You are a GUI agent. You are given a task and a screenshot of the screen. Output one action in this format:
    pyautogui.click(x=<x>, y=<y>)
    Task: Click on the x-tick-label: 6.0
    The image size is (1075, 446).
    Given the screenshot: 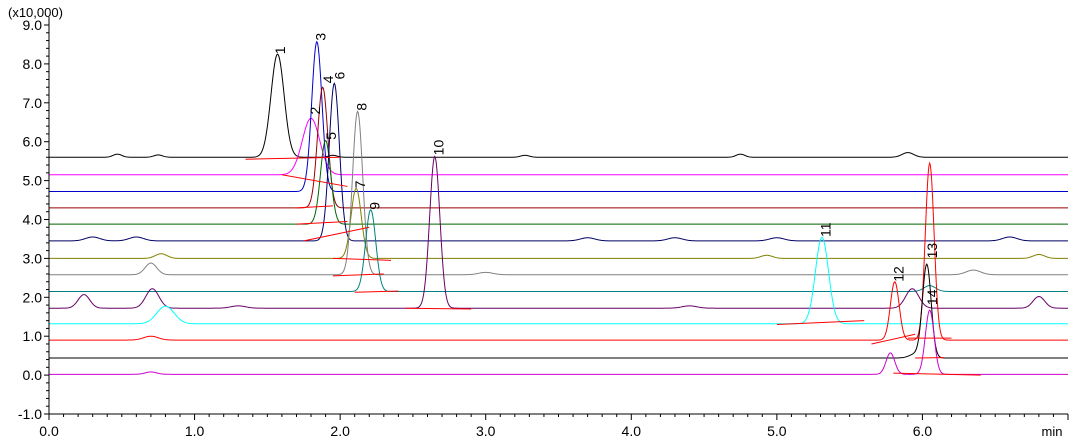 What is the action you would take?
    pyautogui.click(x=923, y=431)
    